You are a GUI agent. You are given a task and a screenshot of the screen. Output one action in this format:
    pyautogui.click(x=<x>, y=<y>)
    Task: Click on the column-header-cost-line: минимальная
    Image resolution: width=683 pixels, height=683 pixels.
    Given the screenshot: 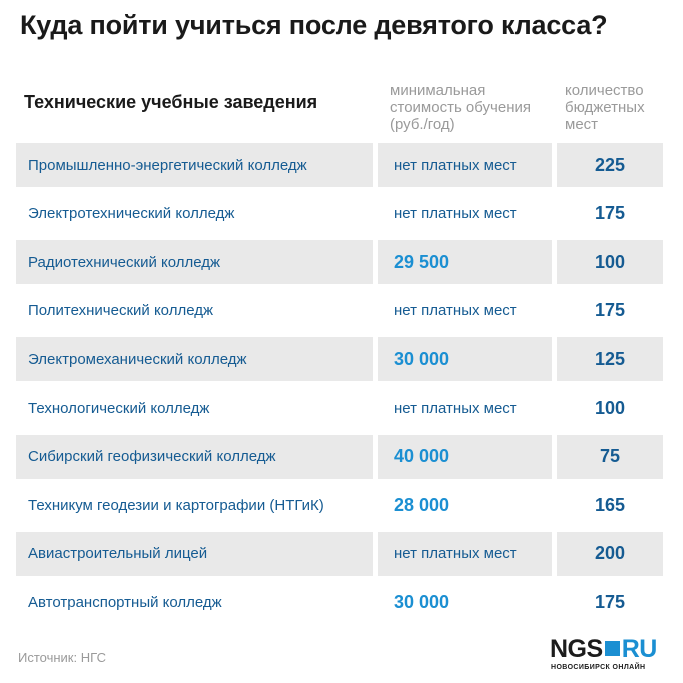 What is the action you would take?
    pyautogui.click(x=438, y=90)
    